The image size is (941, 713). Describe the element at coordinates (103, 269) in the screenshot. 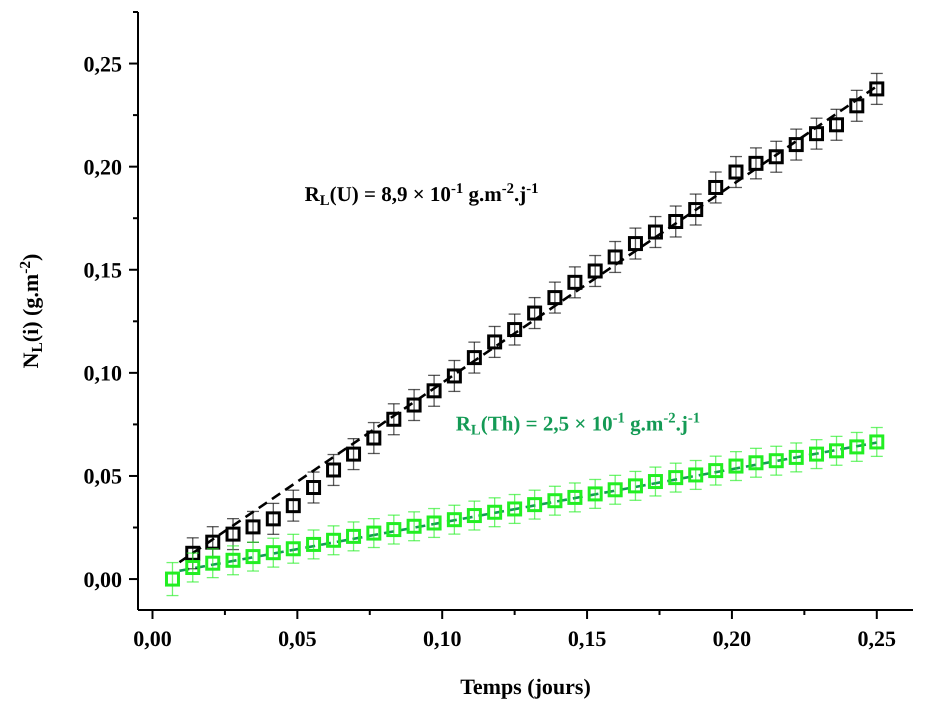

I see `y-tick-label: 0,15` at that location.